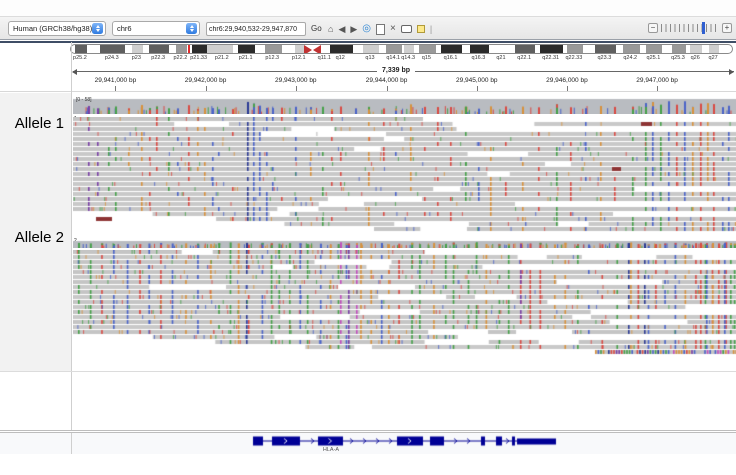 This screenshot has height=475, width=736. Describe the element at coordinates (158, 58) in the screenshot. I see `cytoband-label: p22.3` at that location.